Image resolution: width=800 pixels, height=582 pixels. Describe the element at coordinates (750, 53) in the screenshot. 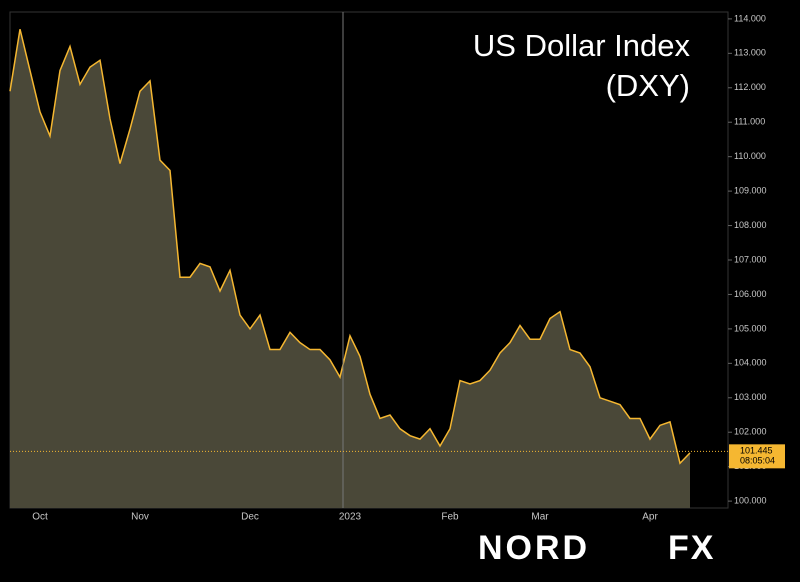

I see `y-tick-label: 113.000` at that location.